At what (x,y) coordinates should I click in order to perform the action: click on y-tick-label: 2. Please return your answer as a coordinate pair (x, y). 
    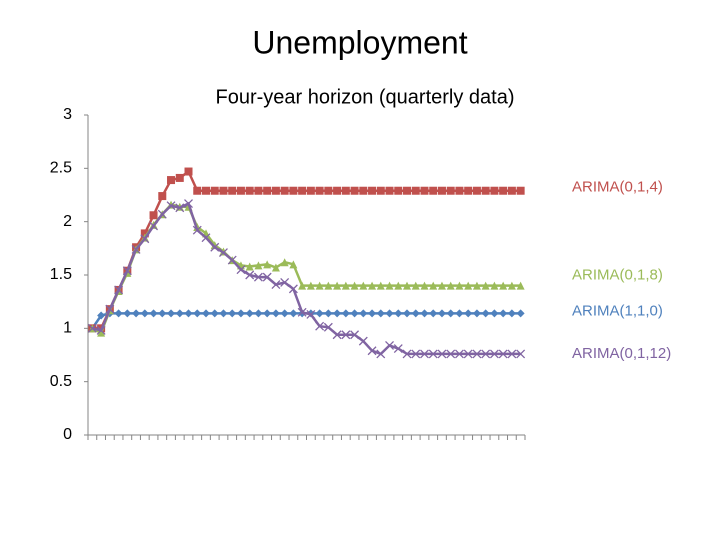
    Looking at the image, I should click on (67, 221).